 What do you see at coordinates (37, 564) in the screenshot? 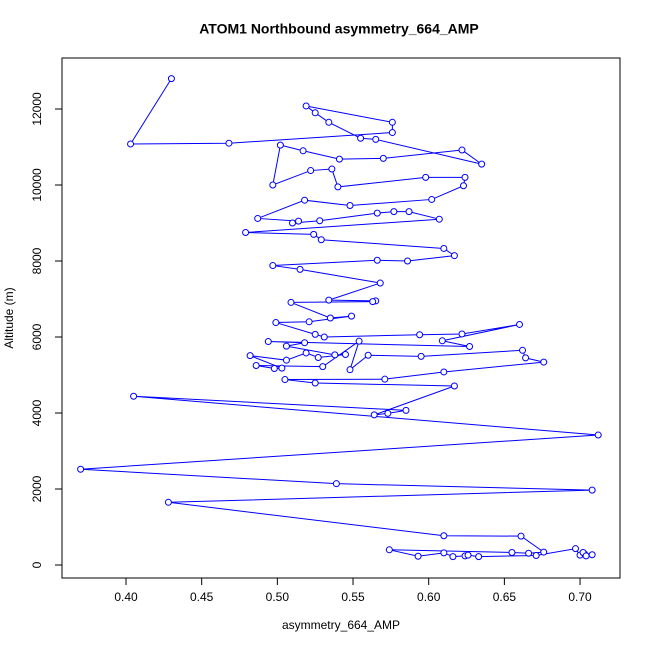
I see `y-tick-label: 0` at bounding box center [37, 564].